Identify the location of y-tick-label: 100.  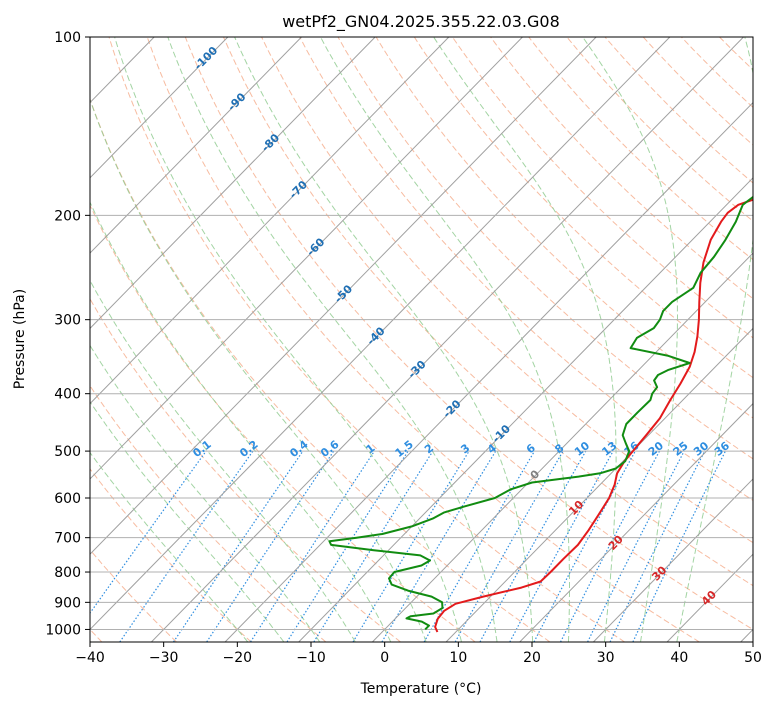
(67, 38).